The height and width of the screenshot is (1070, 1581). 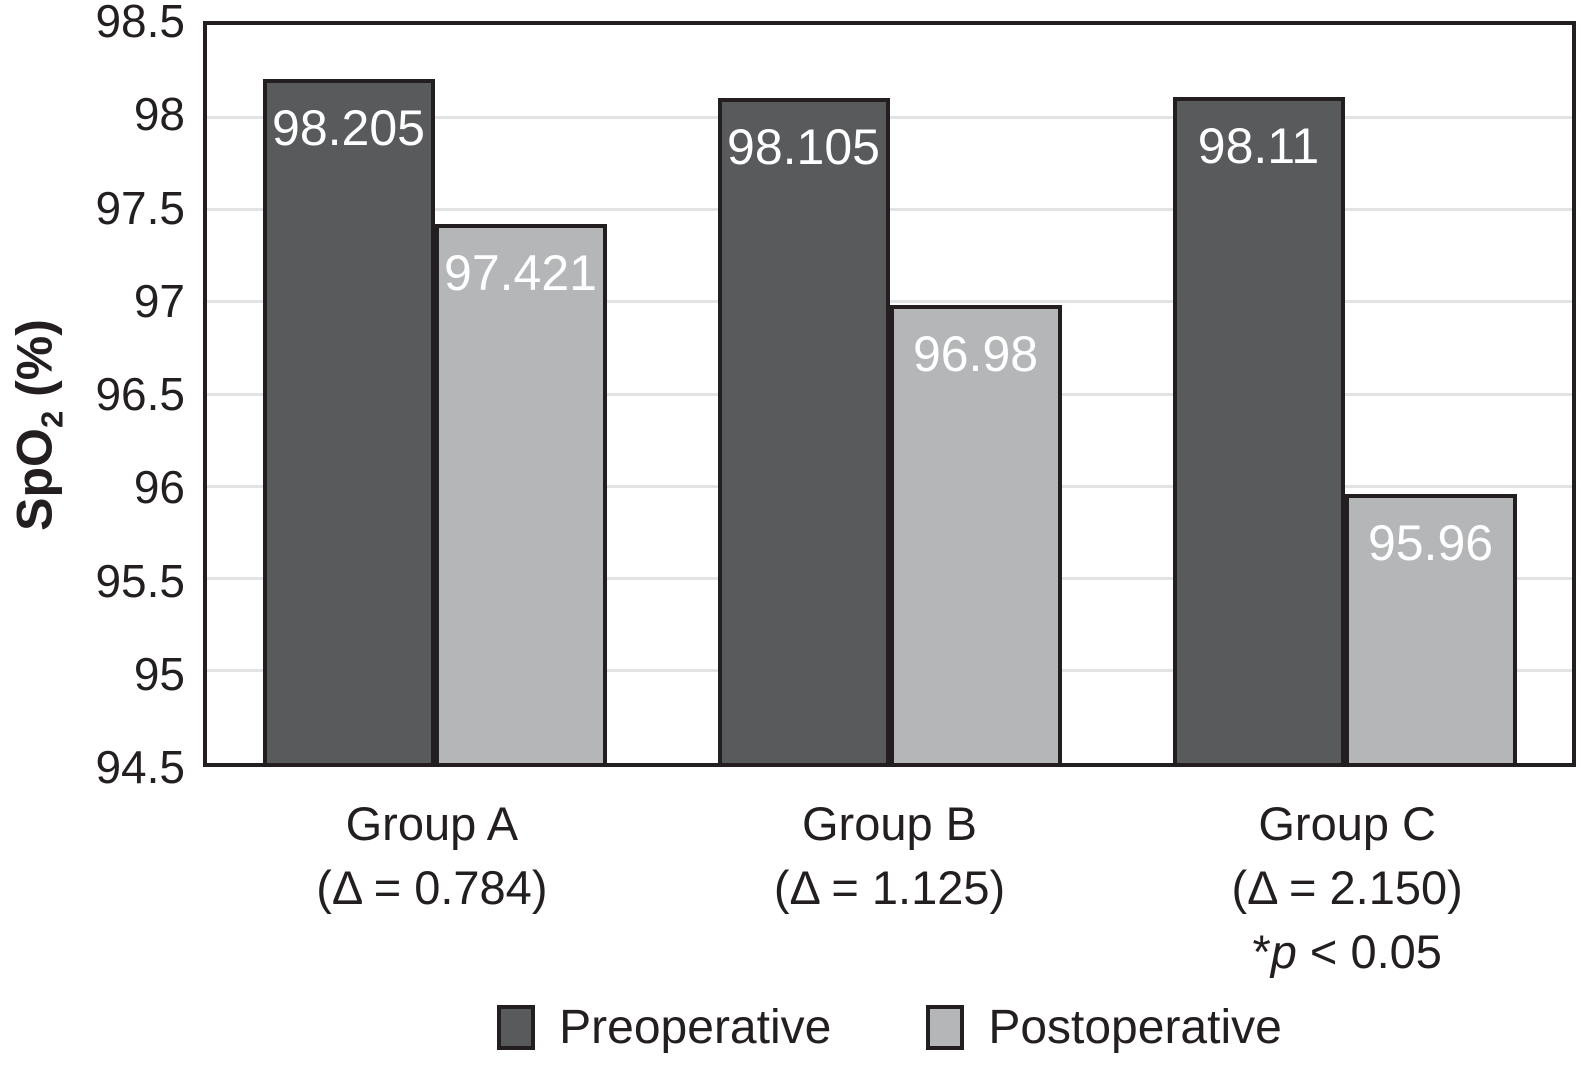 What do you see at coordinates (803, 430) in the screenshot?
I see `bar-preoperative-group-b: 98.105` at bounding box center [803, 430].